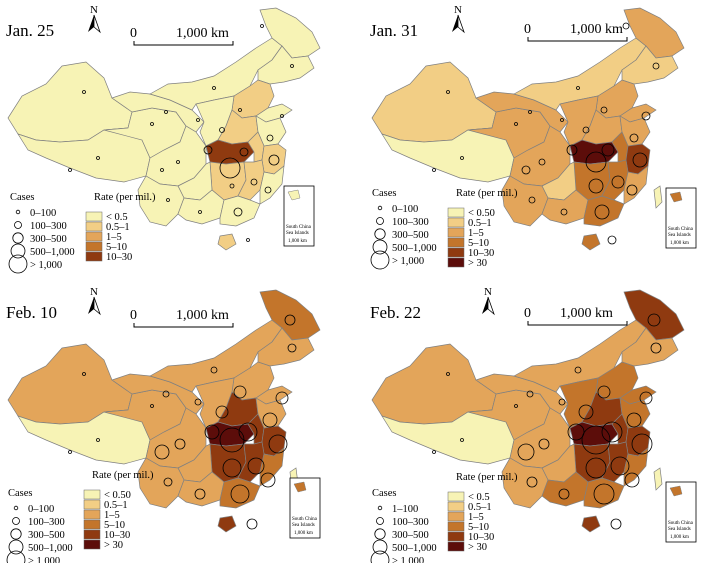 The width and height of the screenshot is (728, 563). I want to click on cases-legend: Cases 1–100 100–300 300–500 500–1,000 > 1,000, so click(403, 525).